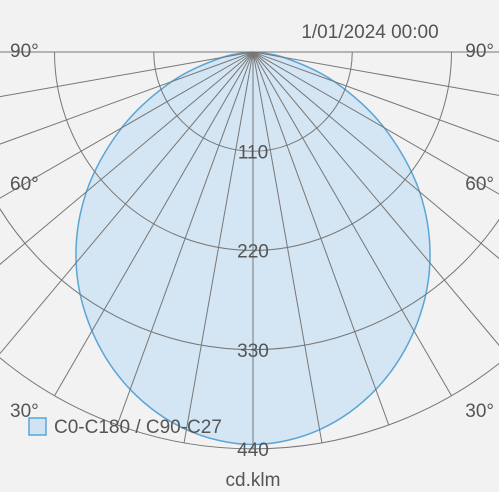  What do you see at coordinates (253, 301) in the screenshot?
I see `radial-tick-labels: 110 220 330 440` at bounding box center [253, 301].